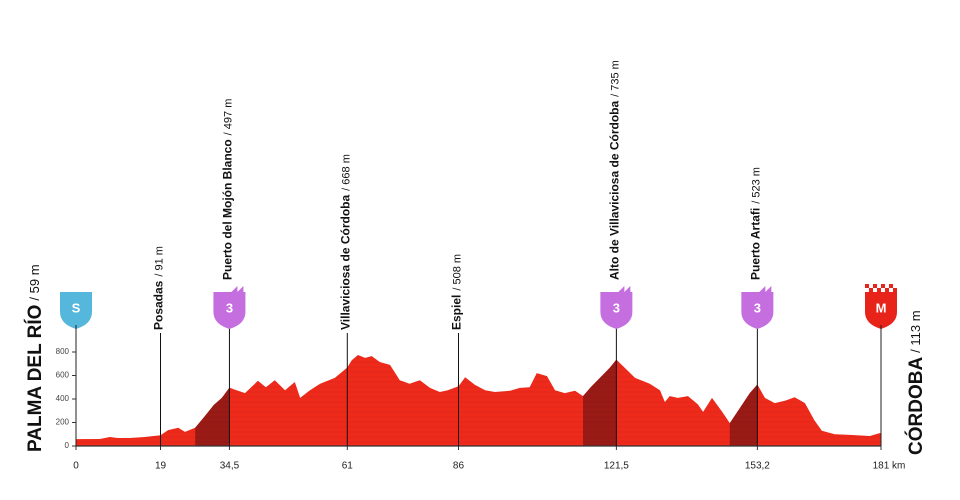 The width and height of the screenshot is (960, 500). Describe the element at coordinates (457, 272) in the screenshot. I see `waypoint-label-altitude: / 508 m` at that location.